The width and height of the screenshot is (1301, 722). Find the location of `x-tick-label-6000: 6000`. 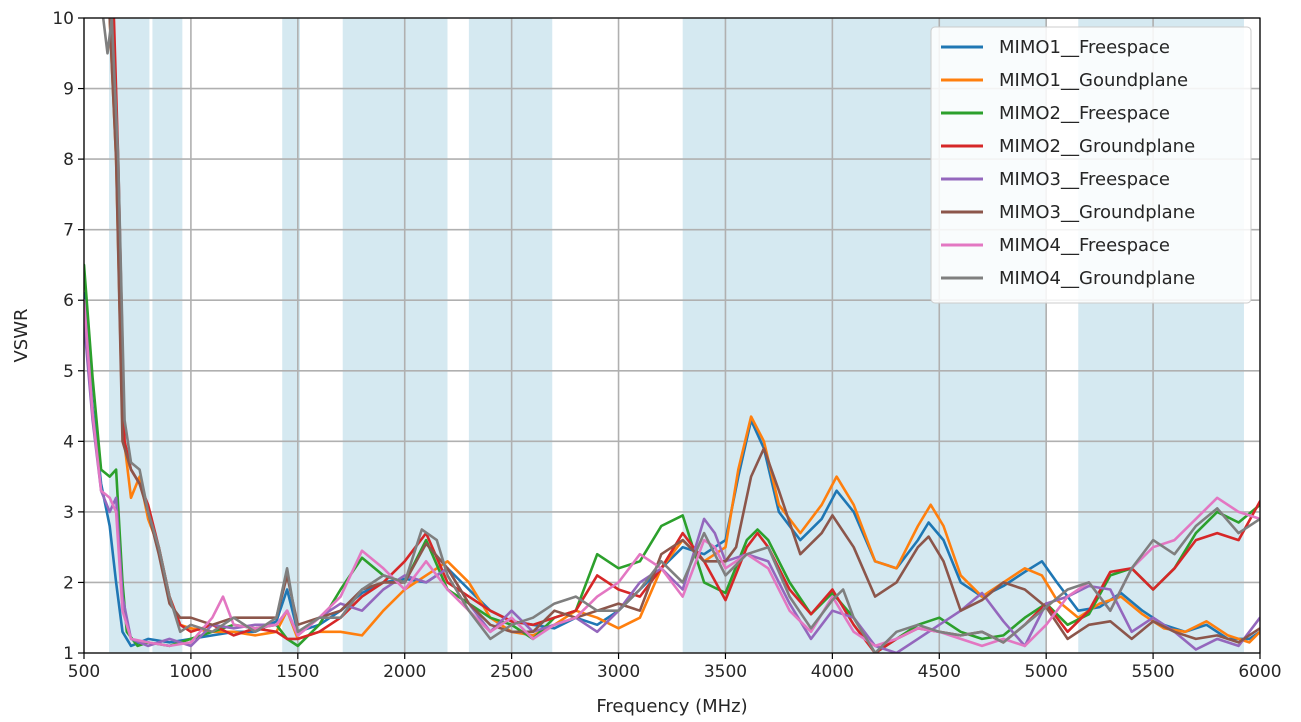

x-tick-label-6000: 6000 is located at coordinates (1259, 672).